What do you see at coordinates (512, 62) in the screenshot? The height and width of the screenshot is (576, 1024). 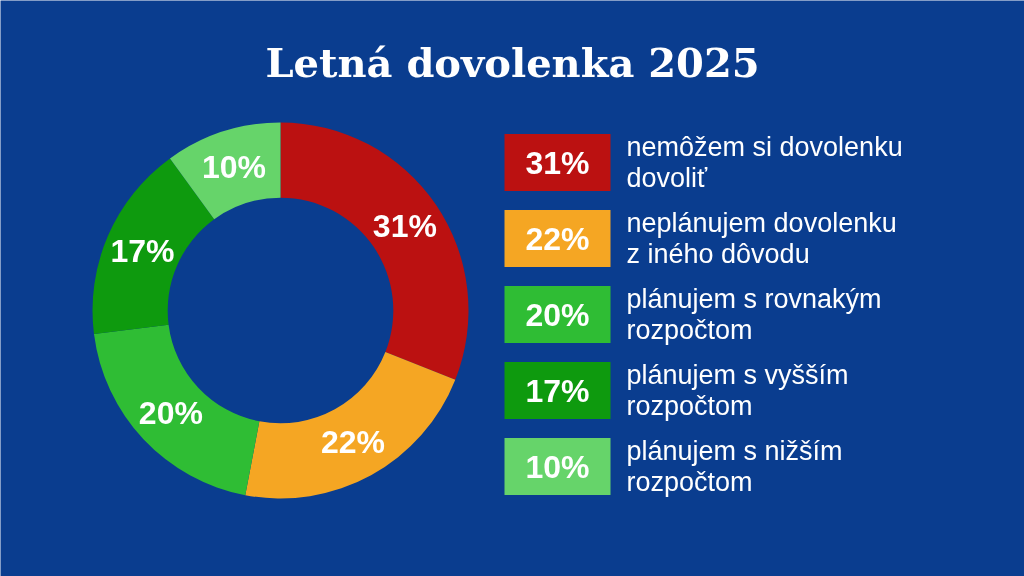 I see `chart-title: Letná dovolenka 2025` at bounding box center [512, 62].